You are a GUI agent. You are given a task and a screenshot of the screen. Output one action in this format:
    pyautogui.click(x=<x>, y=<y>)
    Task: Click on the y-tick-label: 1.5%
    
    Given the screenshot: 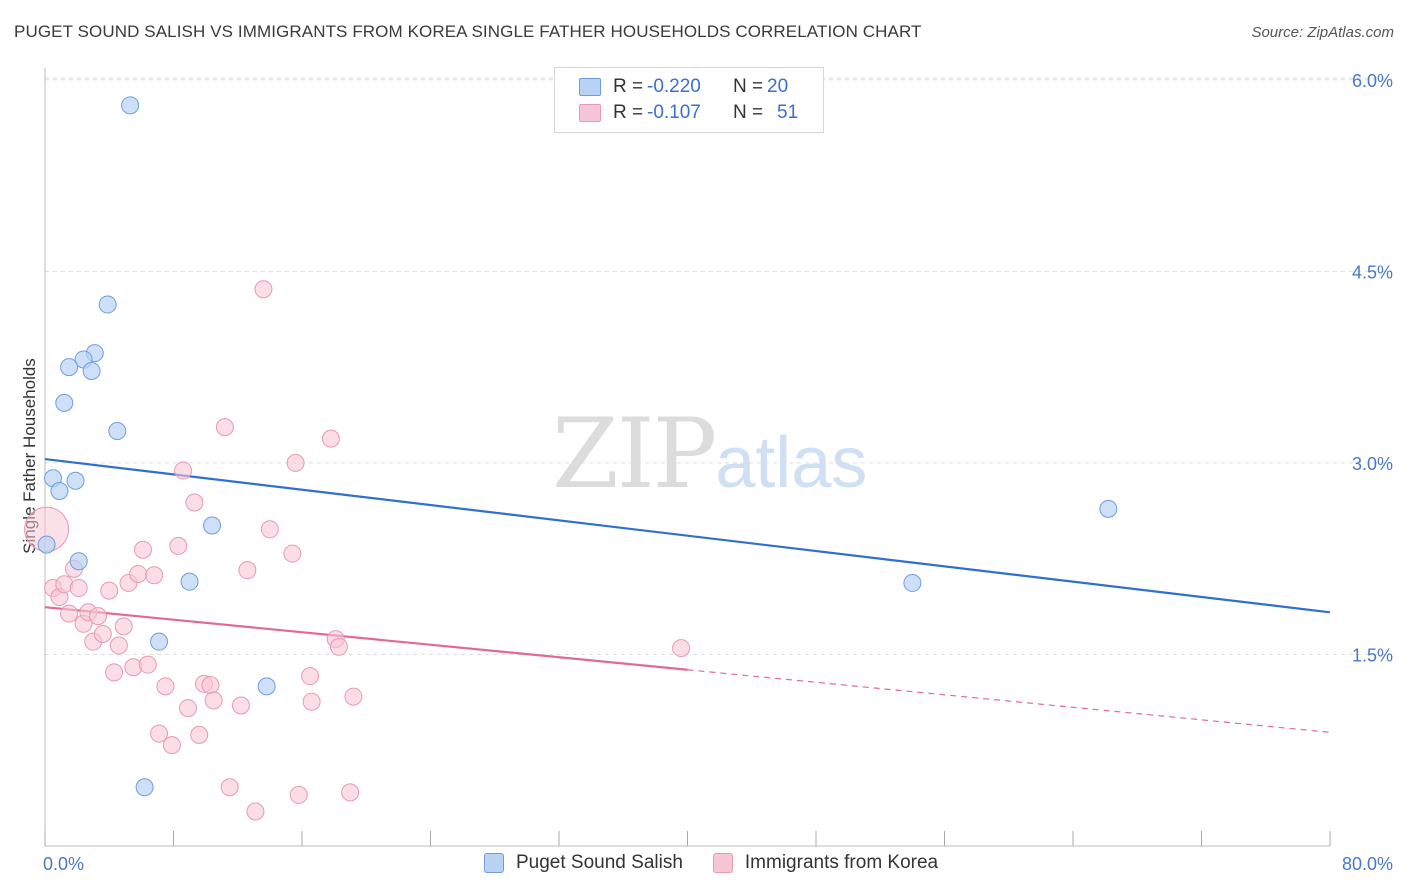 What is the action you would take?
    pyautogui.click(x=1372, y=655)
    